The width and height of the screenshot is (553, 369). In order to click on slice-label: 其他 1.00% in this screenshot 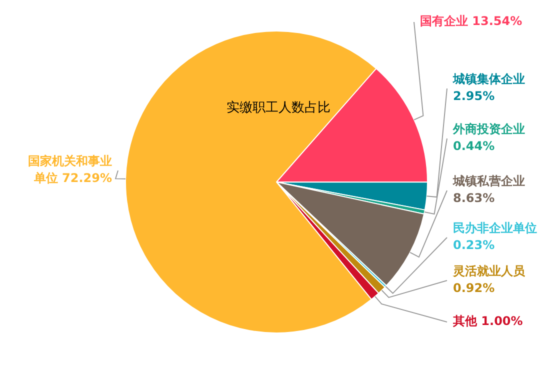, I will do `click(487, 321)`.